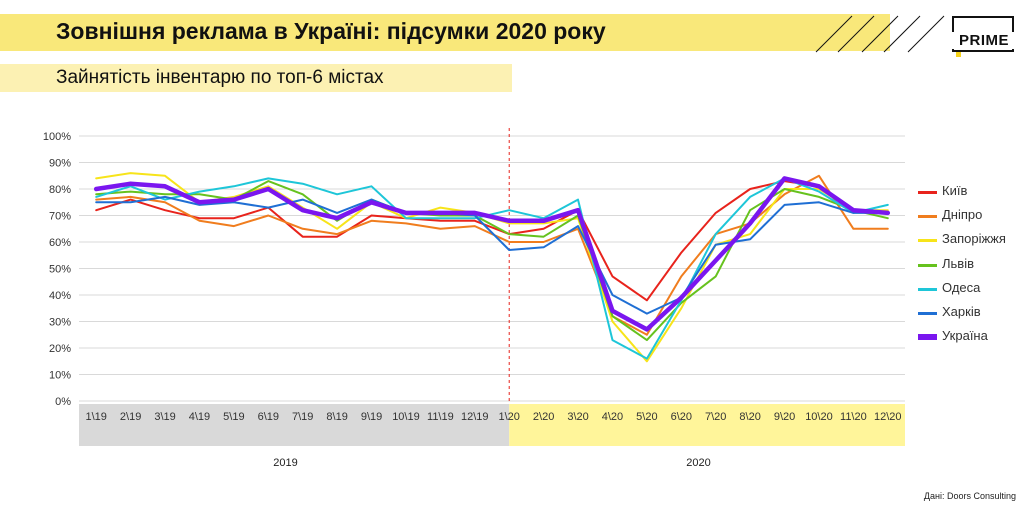 The width and height of the screenshot is (1024, 512). What do you see at coordinates (60, 190) in the screenshot?
I see `y-tick-label: 80%` at bounding box center [60, 190].